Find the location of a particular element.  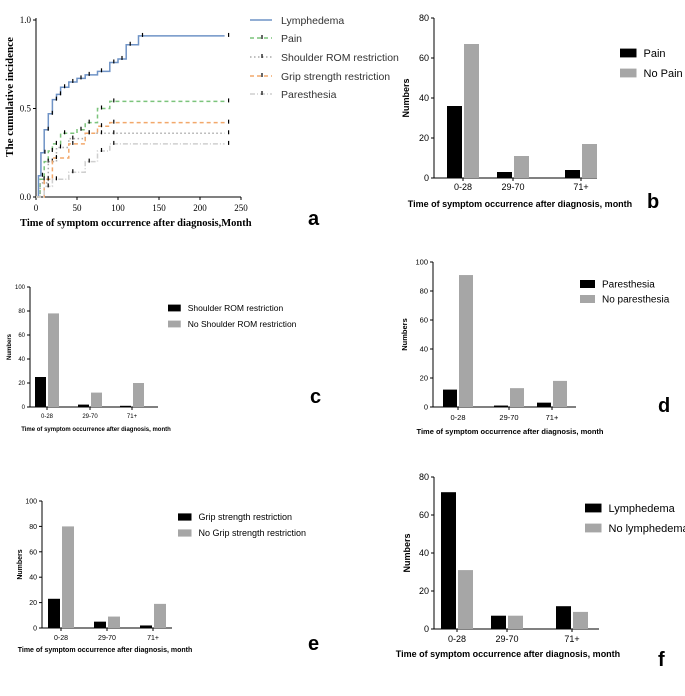

y-tick-label: 1.0 is located at coordinates (26, 20).